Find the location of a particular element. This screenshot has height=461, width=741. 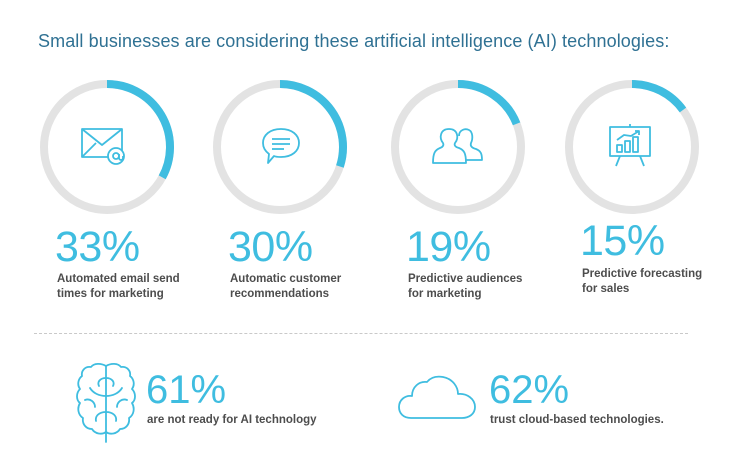

stat-percent: 19% is located at coordinates (448, 247).